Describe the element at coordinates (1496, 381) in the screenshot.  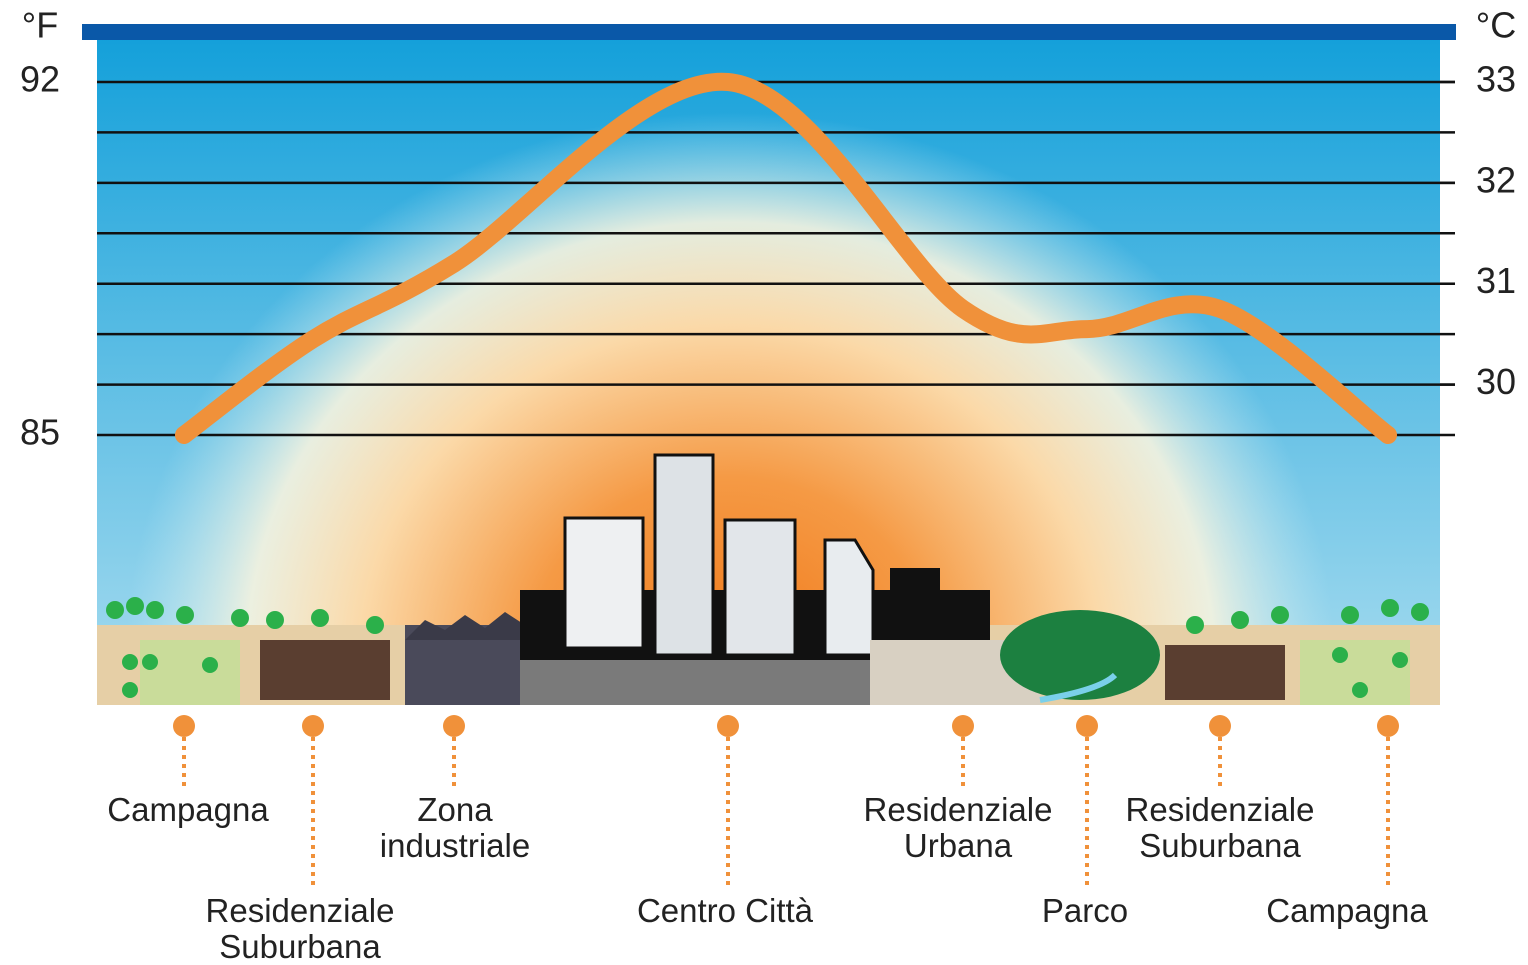
I see `y2-tick-label: 30` at that location.